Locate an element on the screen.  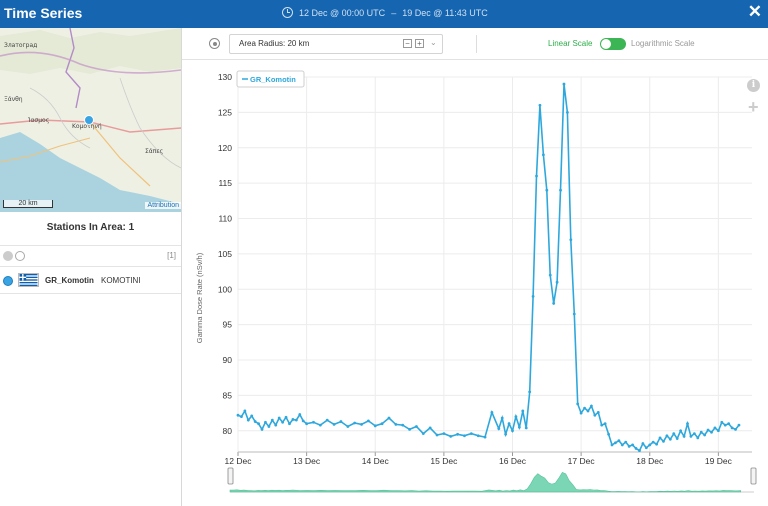
select-all-toggle is located at coordinates (8, 256).